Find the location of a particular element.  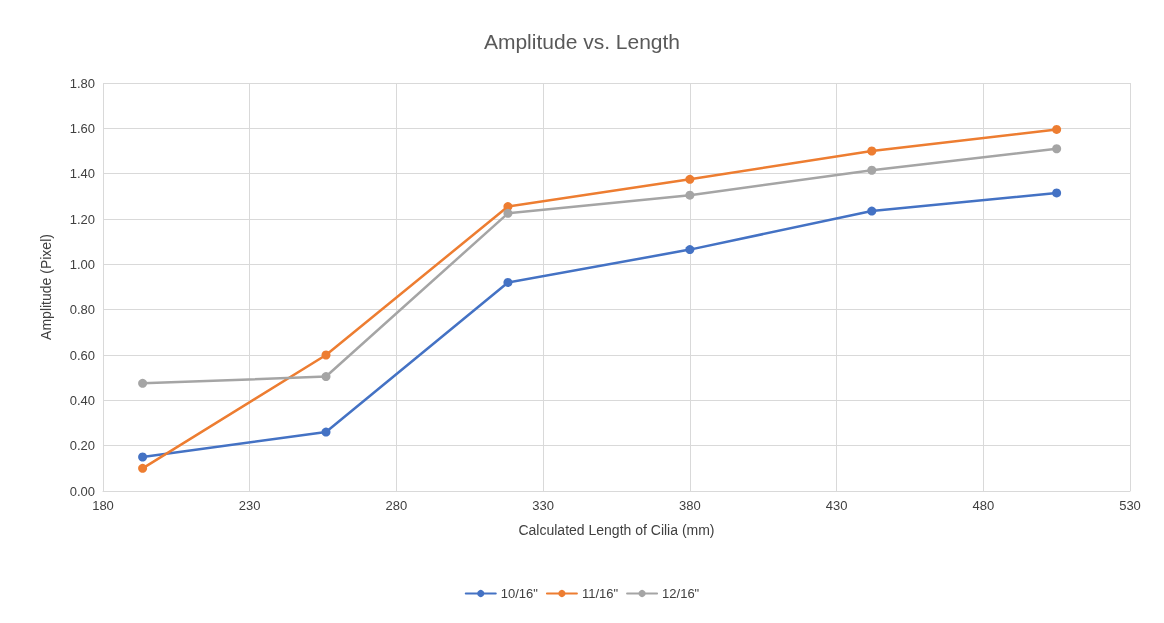

y-tick-label: 0.40 is located at coordinates (82, 400).